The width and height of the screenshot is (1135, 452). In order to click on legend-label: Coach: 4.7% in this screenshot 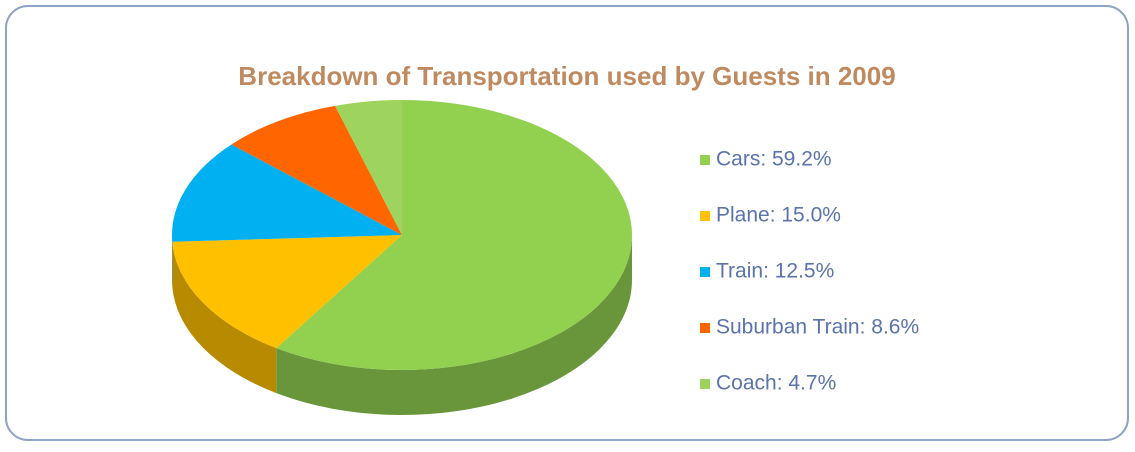, I will do `click(776, 383)`.